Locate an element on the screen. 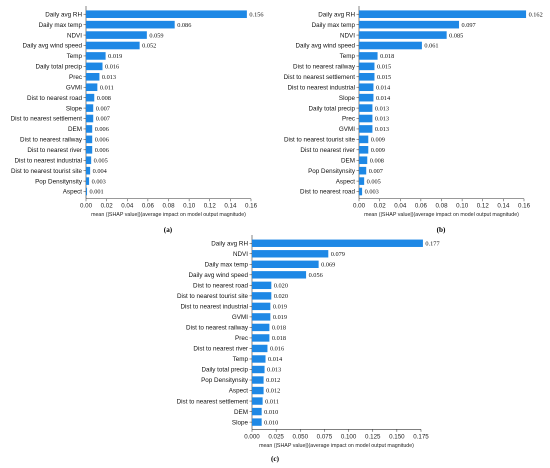  category-label: Dist to nearest settlement is located at coordinates (47, 119).